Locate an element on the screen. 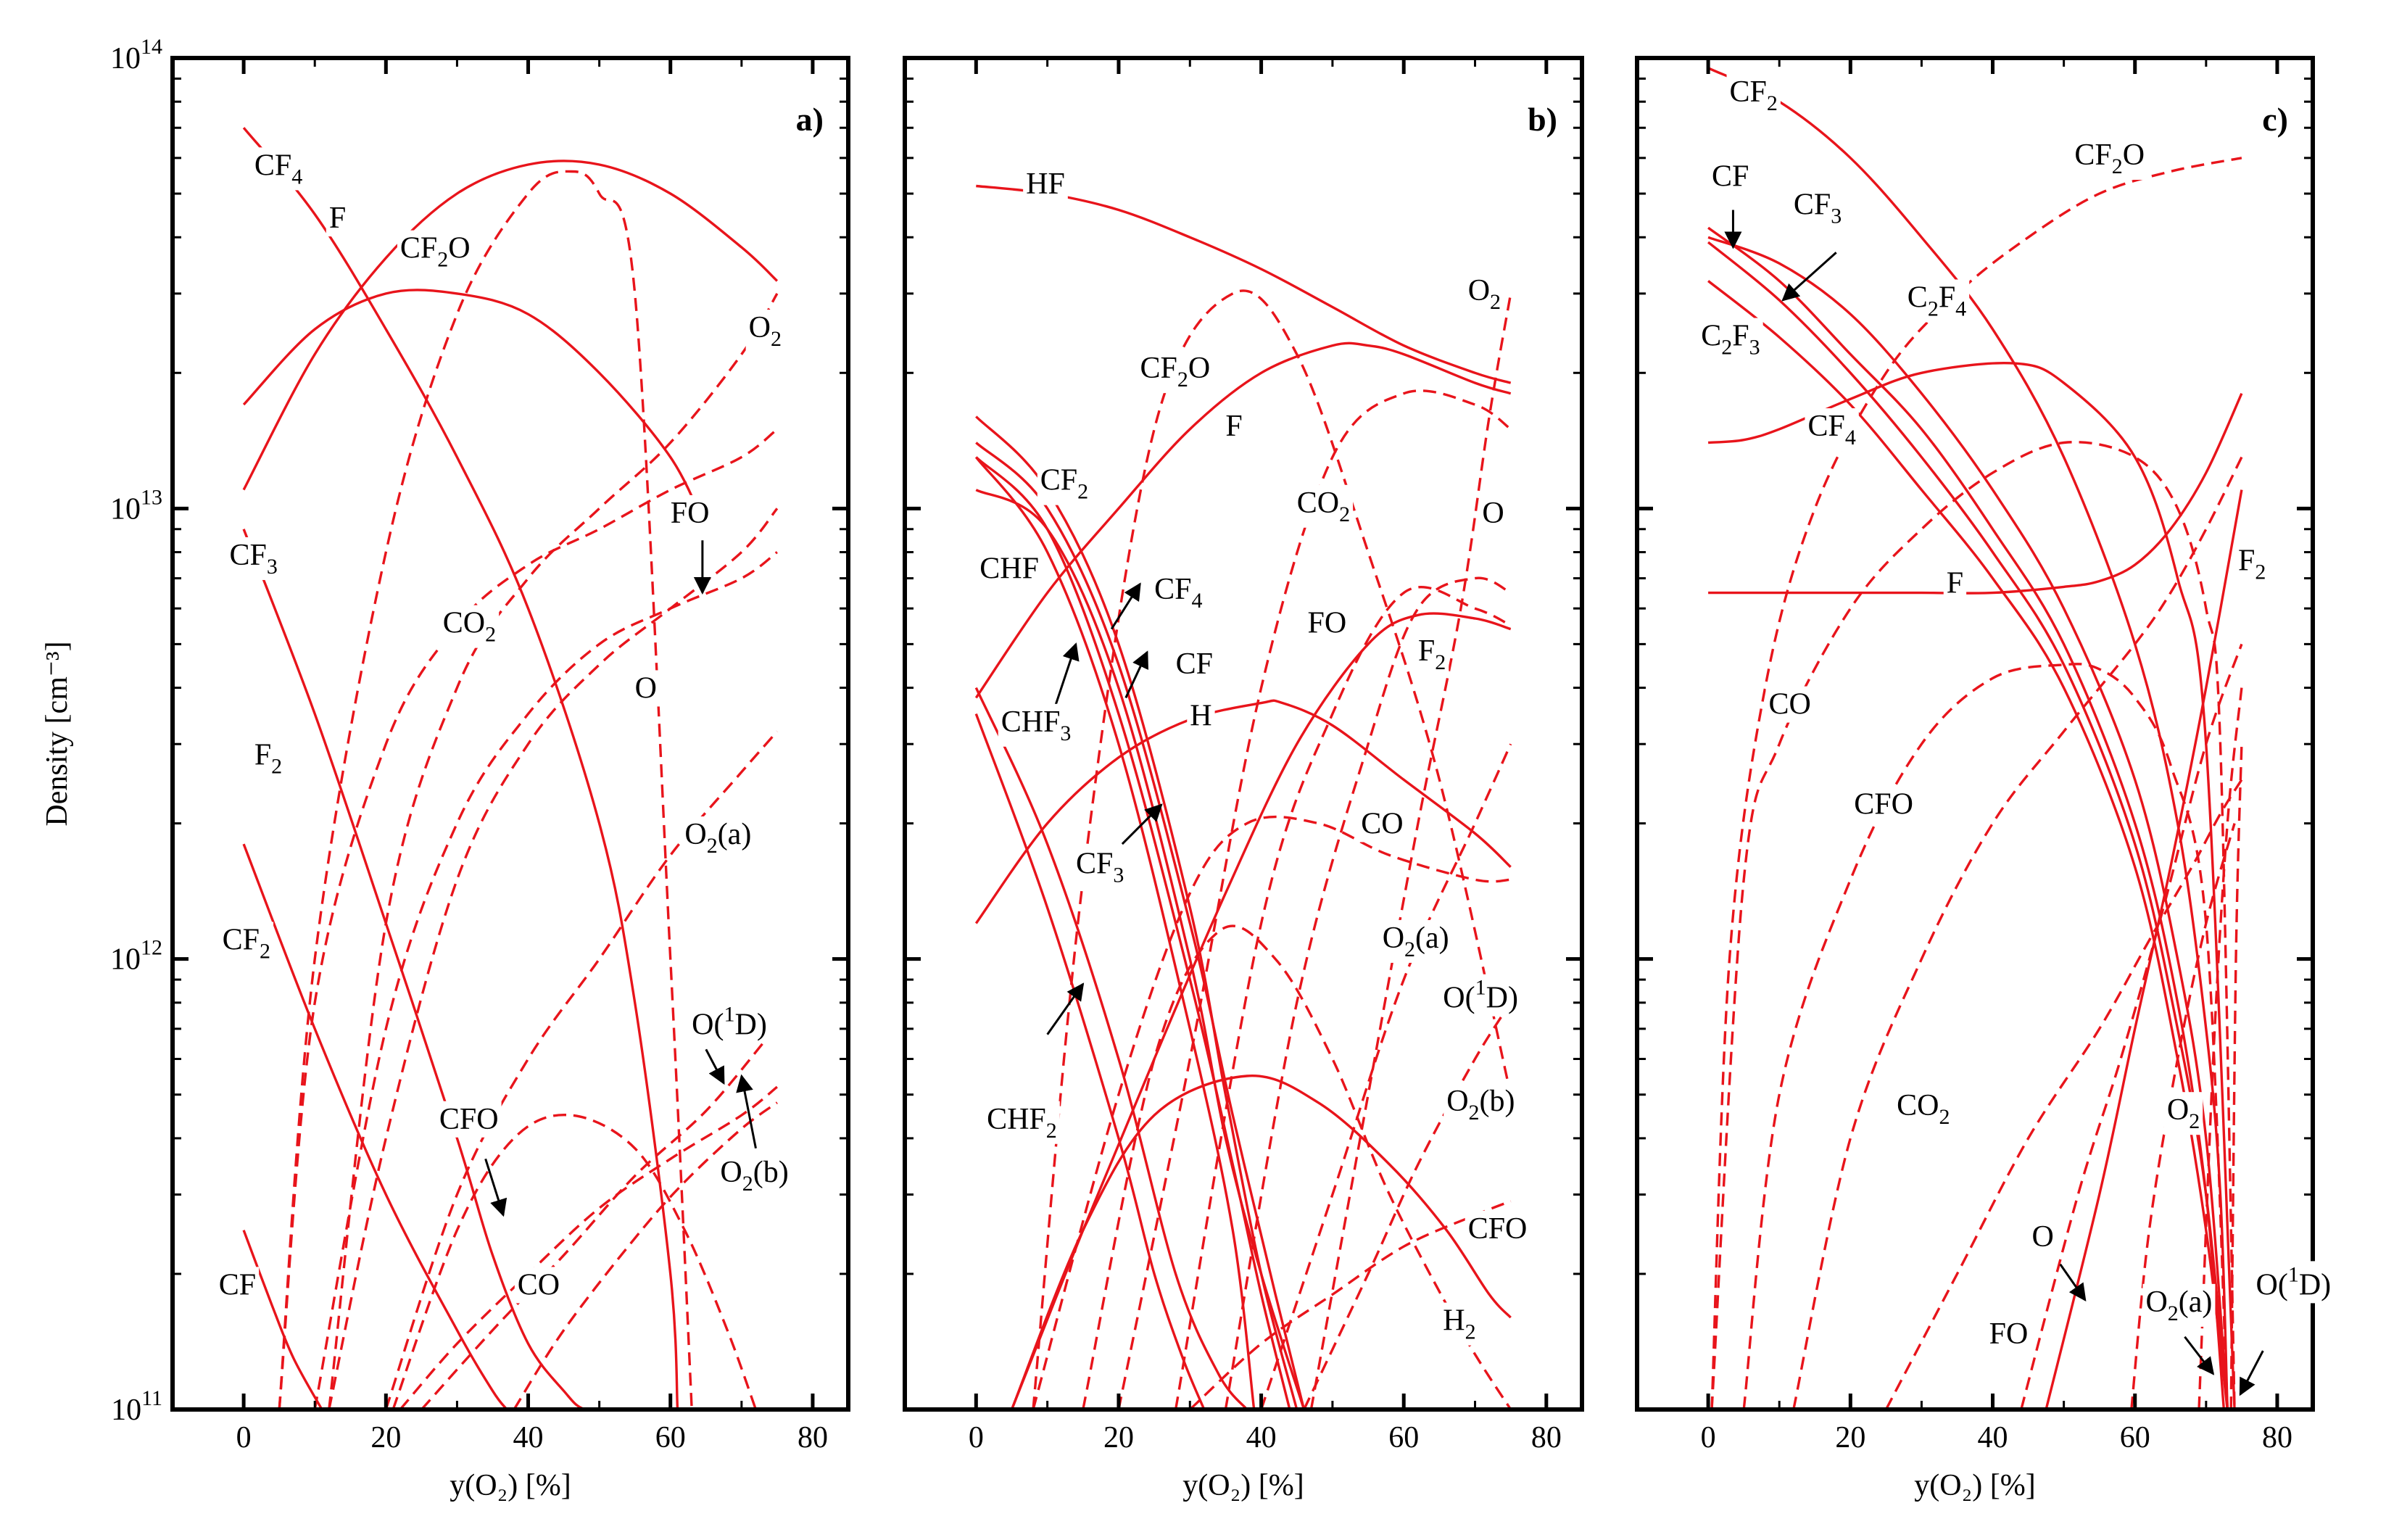 The width and height of the screenshot is (2386, 1540). series-label-o2: O2 is located at coordinates (765, 331).